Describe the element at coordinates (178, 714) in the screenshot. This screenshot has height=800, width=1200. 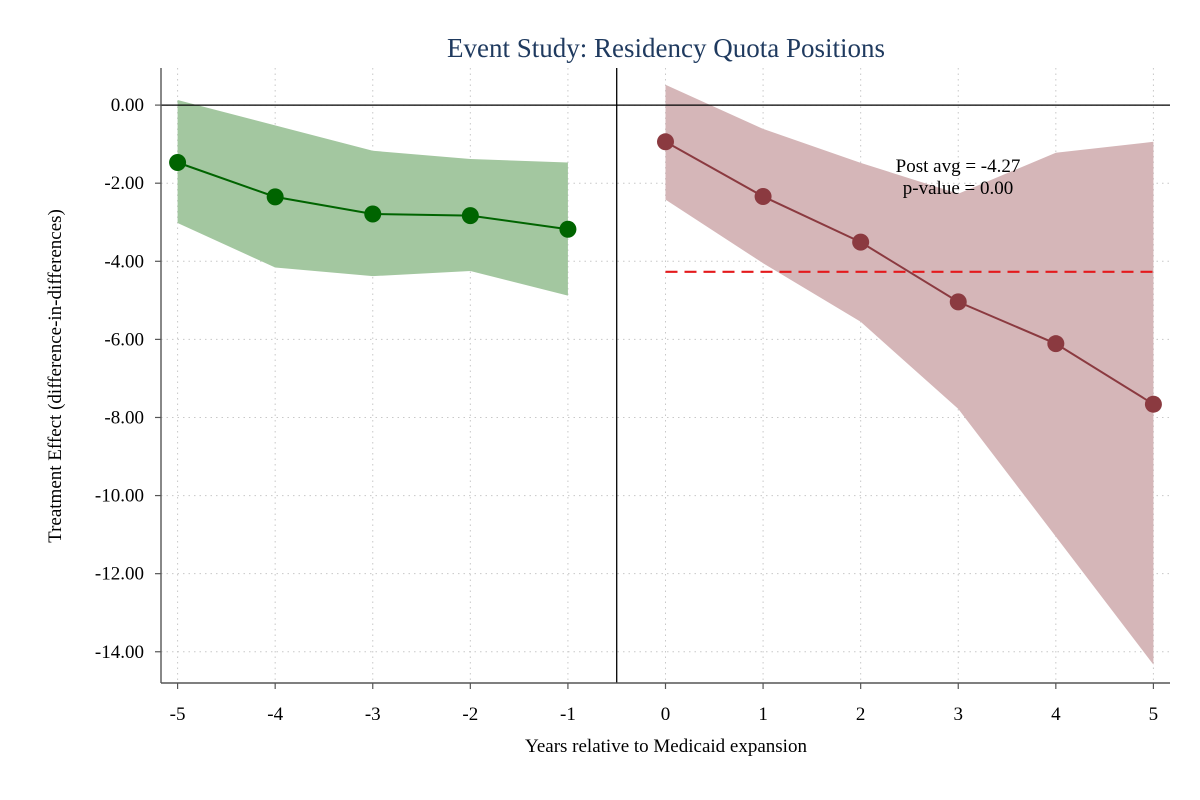
I see `x-tick-label: -5` at that location.